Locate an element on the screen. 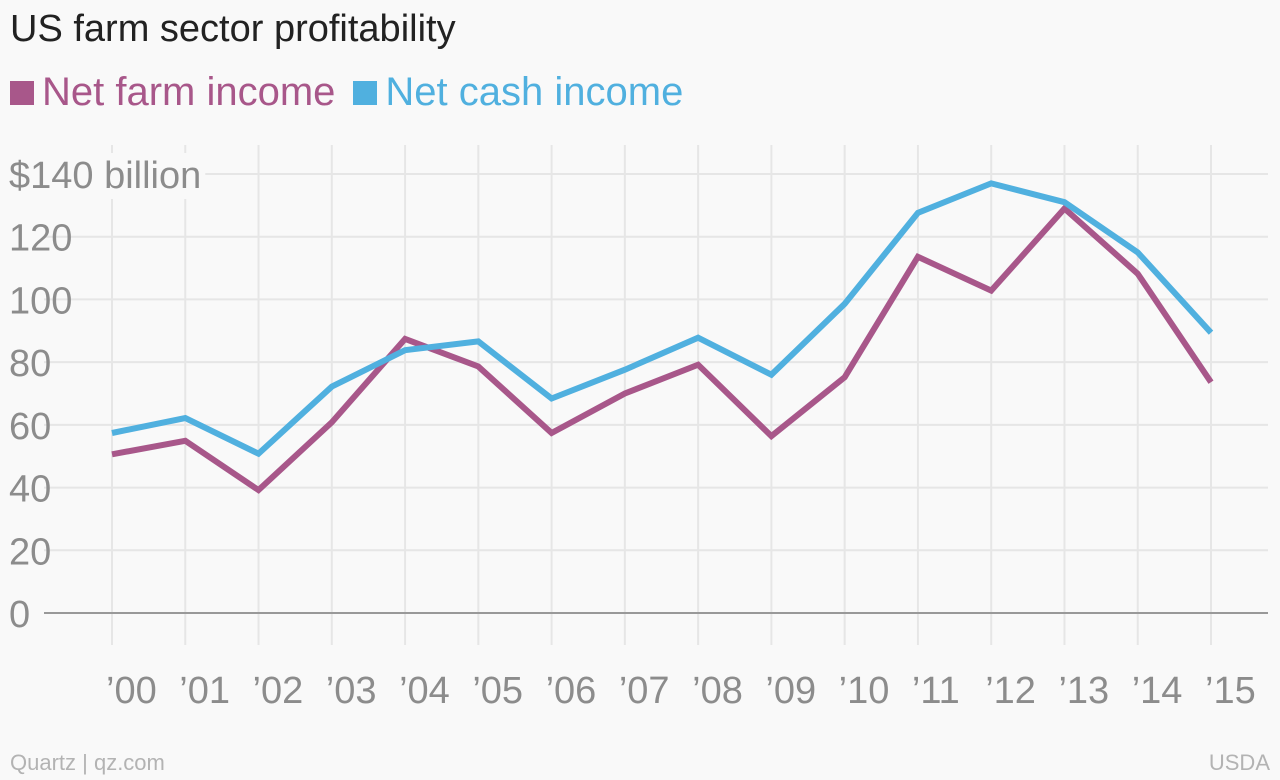  x-tick-label-07: ’07 is located at coordinates (644, 691).